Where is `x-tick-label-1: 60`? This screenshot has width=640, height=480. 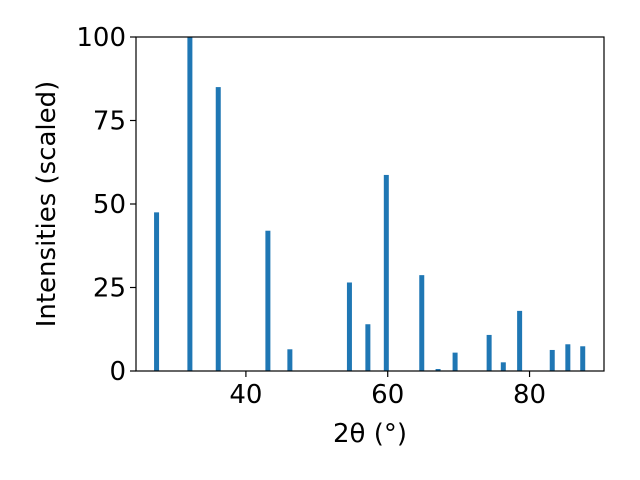 x-tick-label-1: 60 is located at coordinates (387, 395).